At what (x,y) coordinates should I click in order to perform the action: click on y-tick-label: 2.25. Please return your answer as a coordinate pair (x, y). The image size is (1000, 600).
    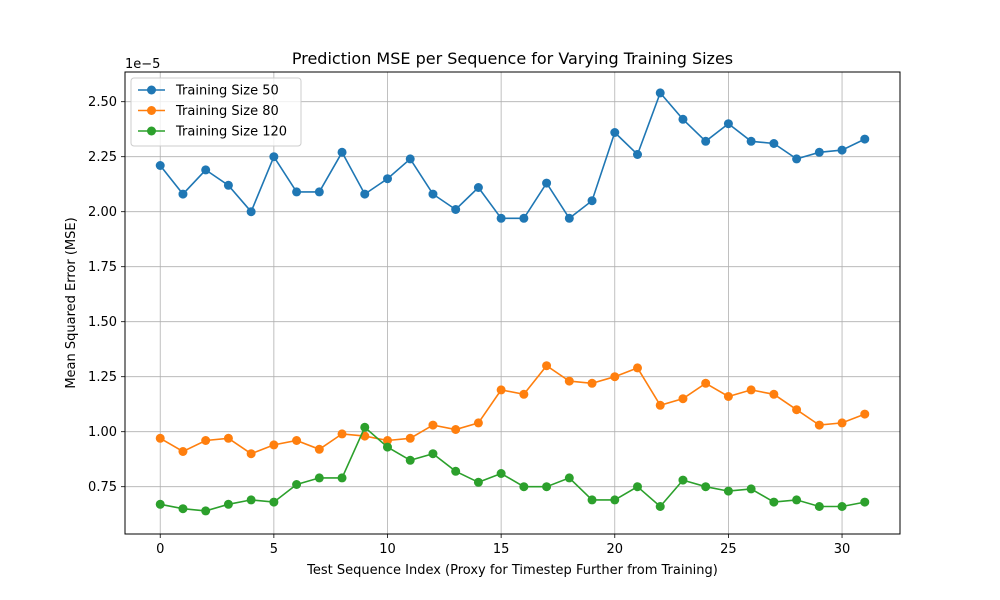
    Looking at the image, I should click on (102, 157).